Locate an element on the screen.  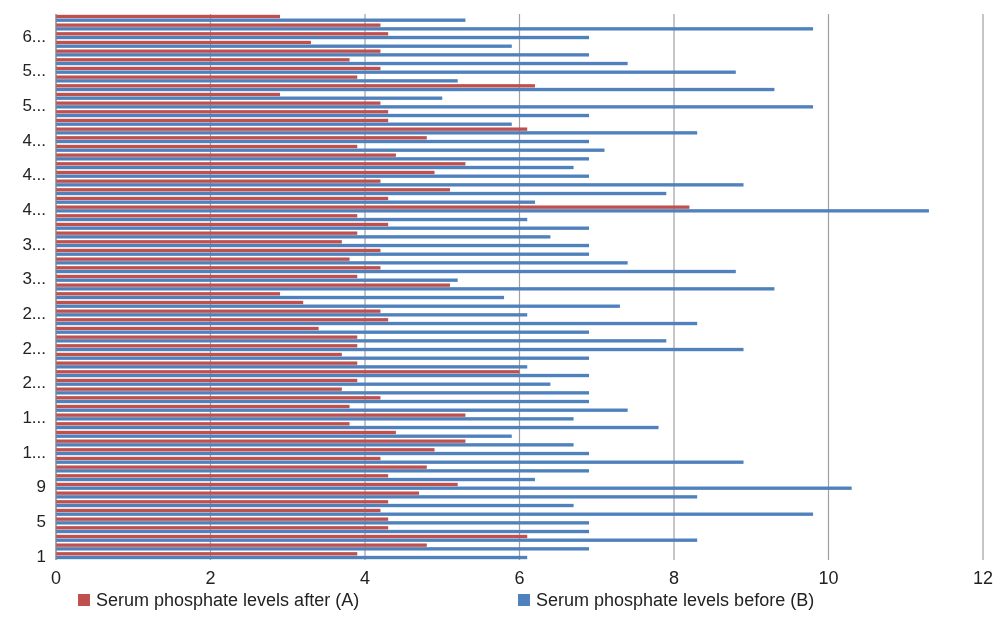
legend-label: Serum phosphate levels after (A) is located at coordinates (228, 600).